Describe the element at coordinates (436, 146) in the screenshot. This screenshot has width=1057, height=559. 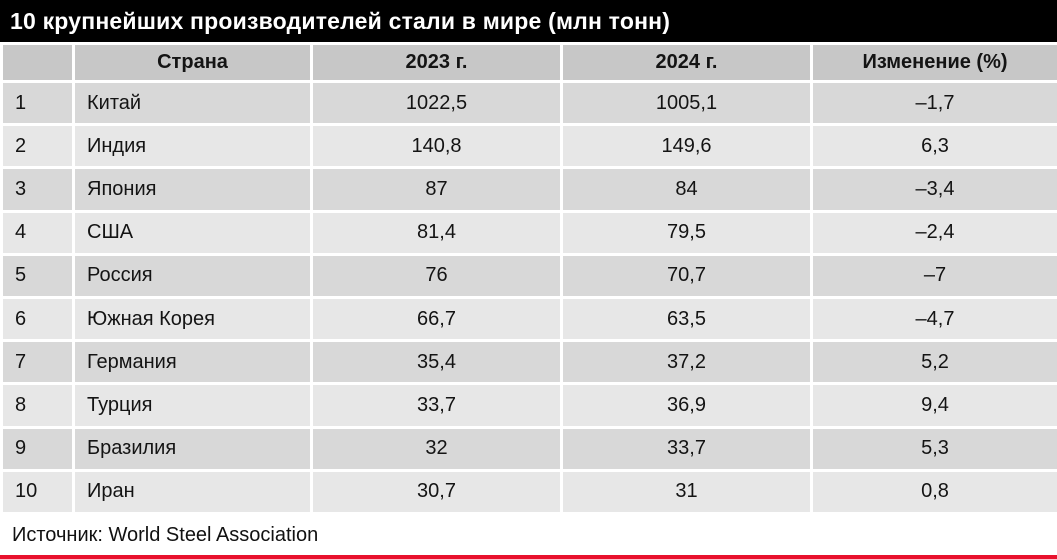
I see `cell-2023: 140,8` at that location.